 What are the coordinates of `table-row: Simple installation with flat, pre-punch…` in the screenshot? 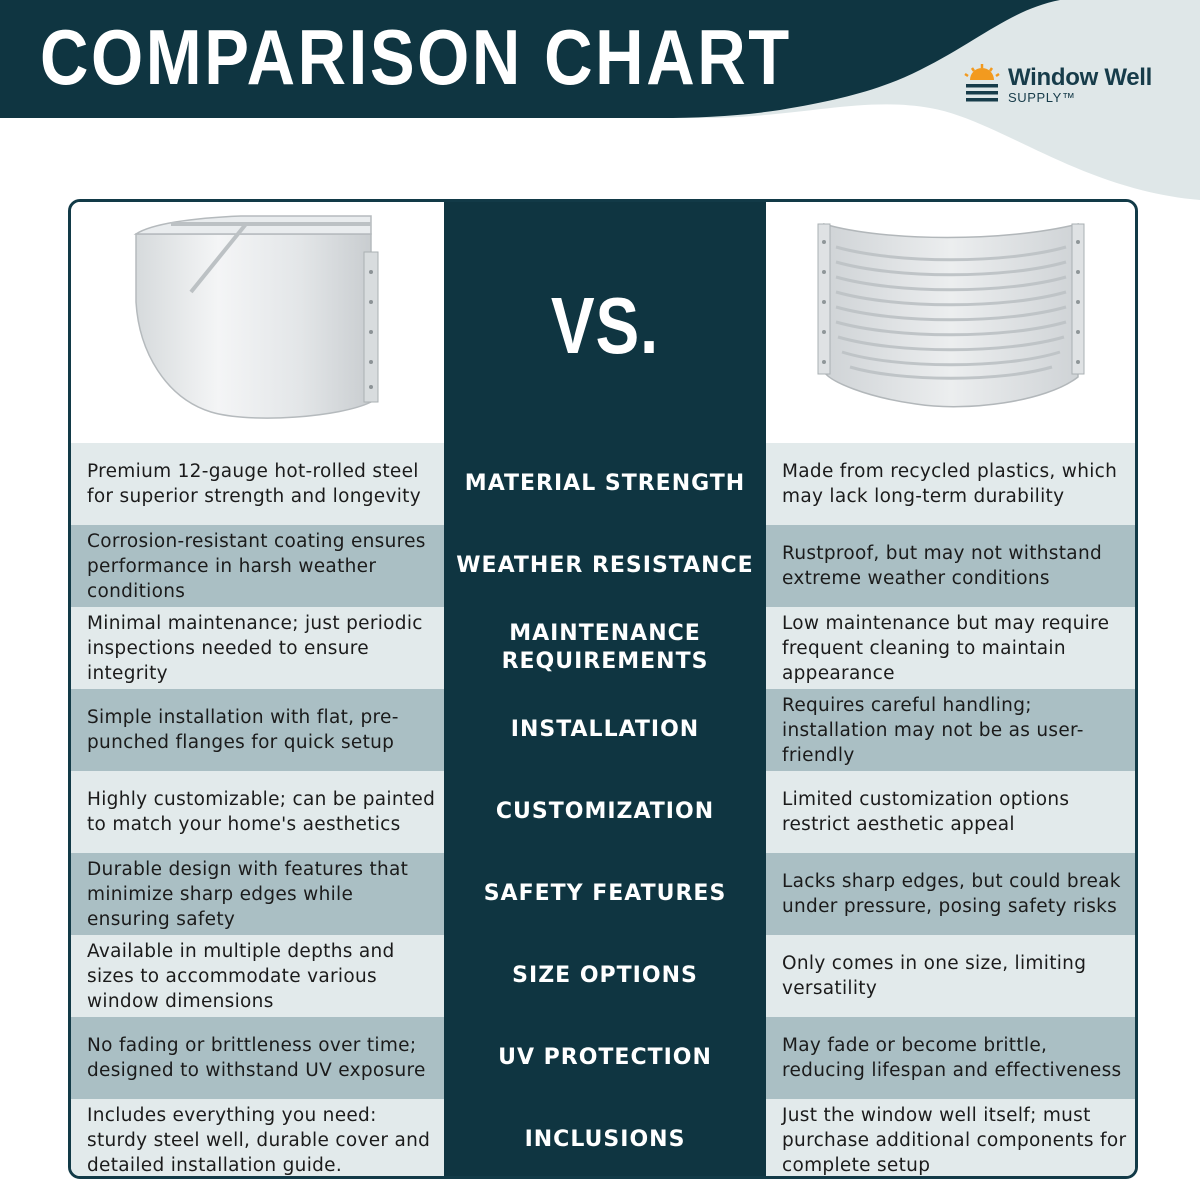 It's located at (603, 730).